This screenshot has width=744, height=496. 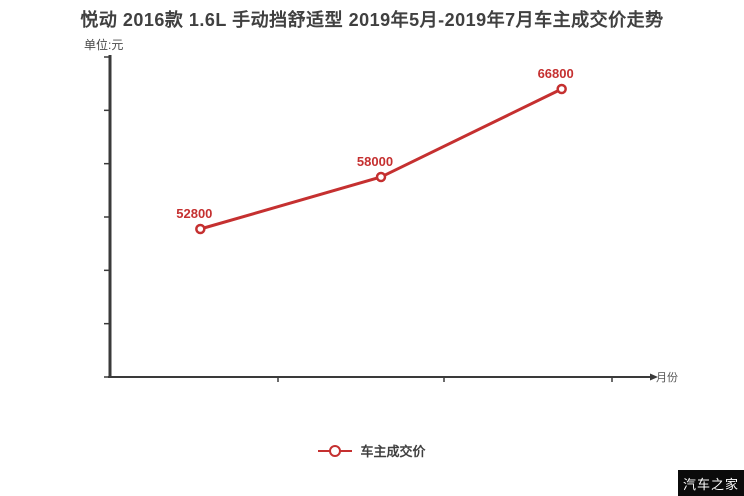 What do you see at coordinates (335, 450) in the screenshot?
I see `legend-line-dot-icon` at bounding box center [335, 450].